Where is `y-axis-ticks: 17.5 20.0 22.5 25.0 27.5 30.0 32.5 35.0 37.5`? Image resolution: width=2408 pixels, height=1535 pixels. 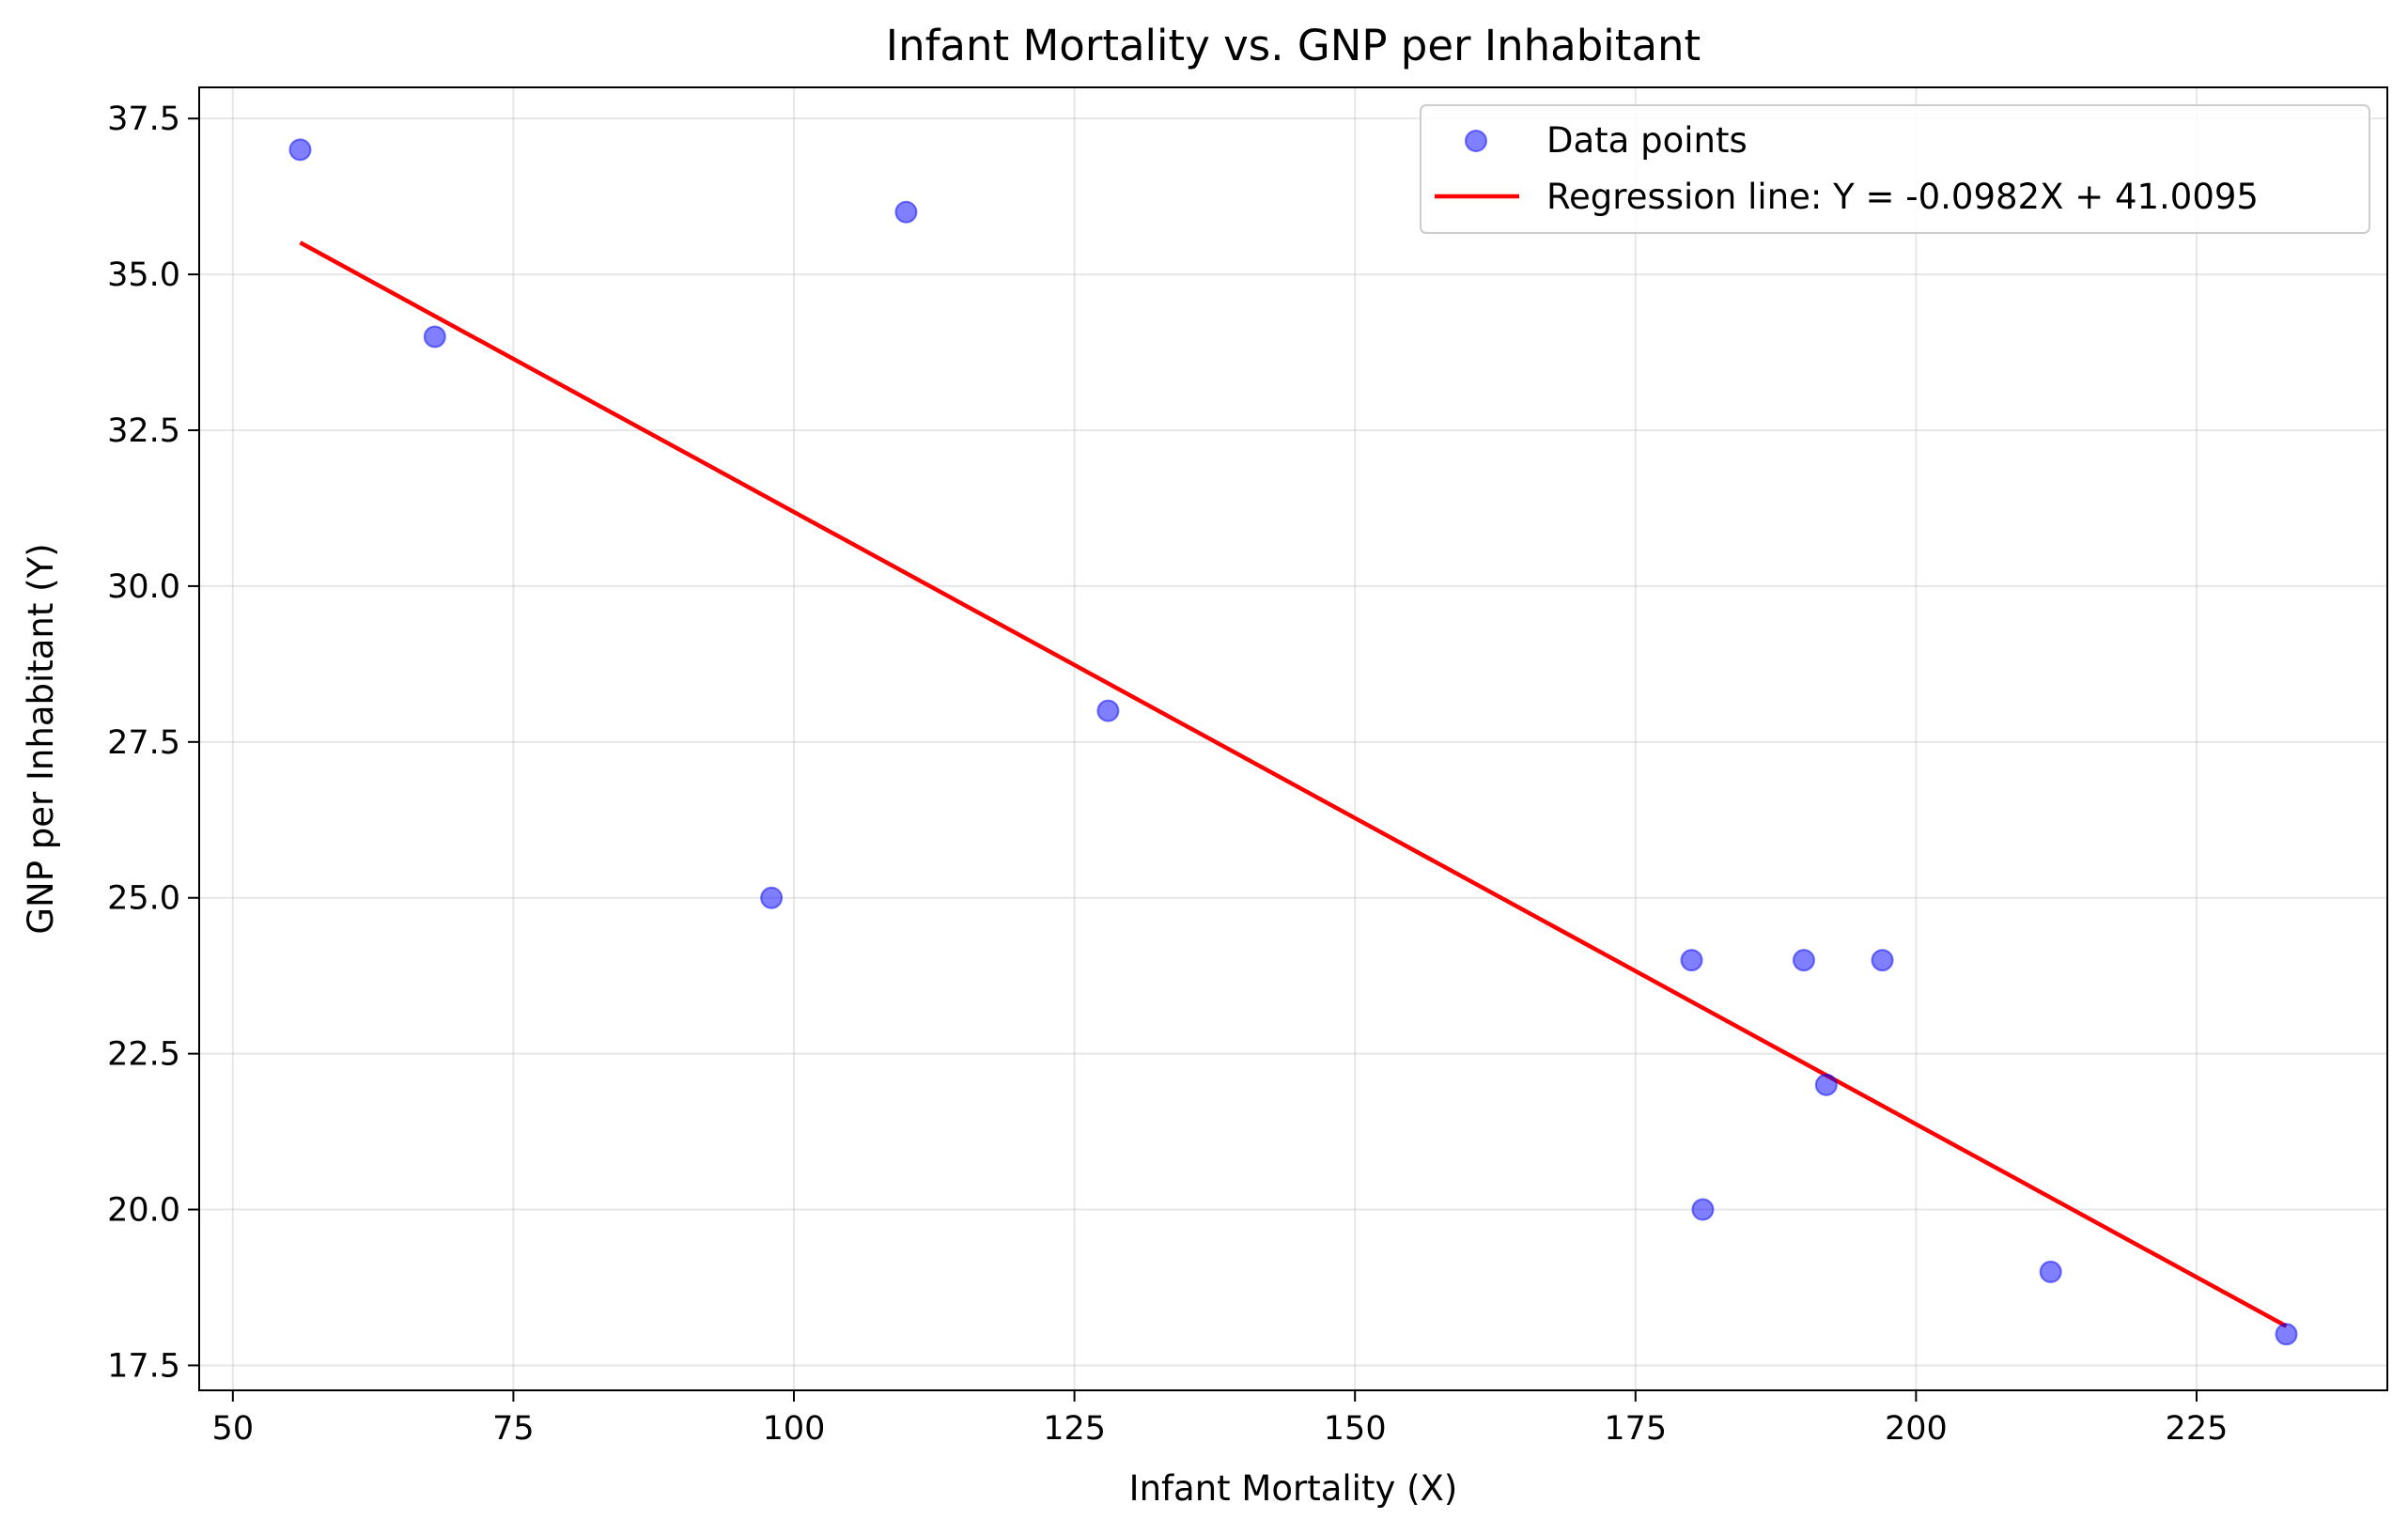
y-axis-ticks: 17.5 20.0 22.5 25.0 27.5 30.0 32.5 35.0 37.5 is located at coordinates (153, 743).